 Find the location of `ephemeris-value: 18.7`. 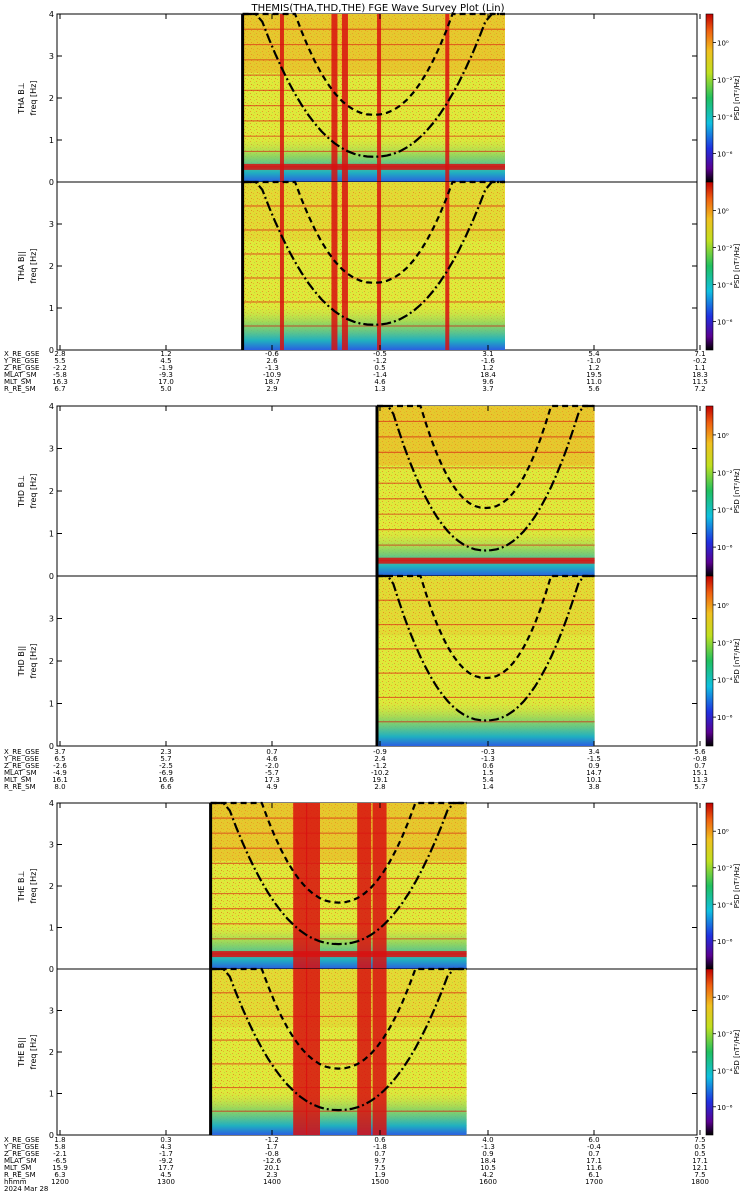

ephemeris-value: 18.7 is located at coordinates (272, 382).